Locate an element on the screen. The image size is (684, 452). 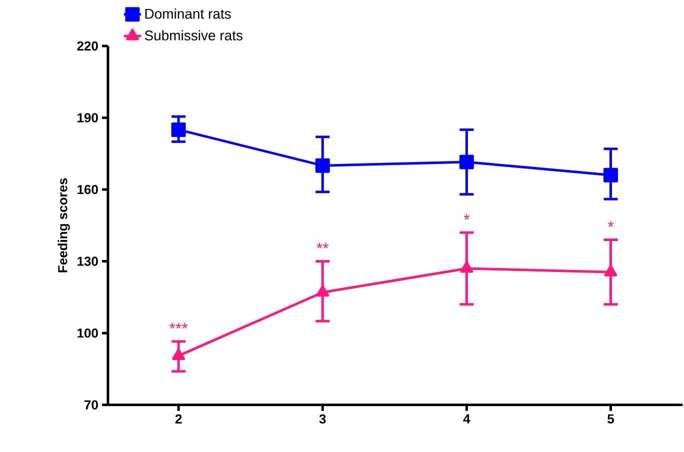
x-tick-label: 4 is located at coordinates (466, 419).